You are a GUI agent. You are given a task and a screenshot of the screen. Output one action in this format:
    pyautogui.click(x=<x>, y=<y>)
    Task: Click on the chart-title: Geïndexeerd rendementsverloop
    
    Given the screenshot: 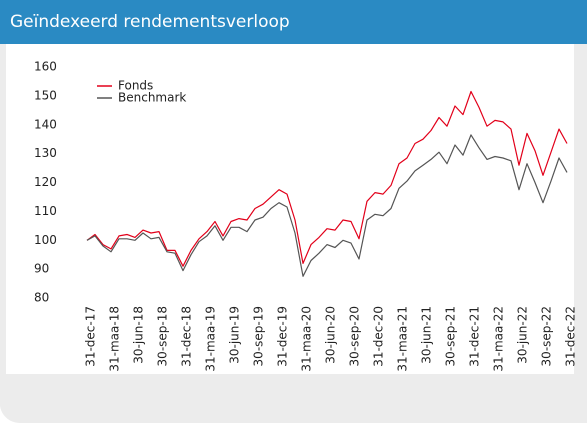 What is the action you would take?
    pyautogui.click(x=150, y=22)
    